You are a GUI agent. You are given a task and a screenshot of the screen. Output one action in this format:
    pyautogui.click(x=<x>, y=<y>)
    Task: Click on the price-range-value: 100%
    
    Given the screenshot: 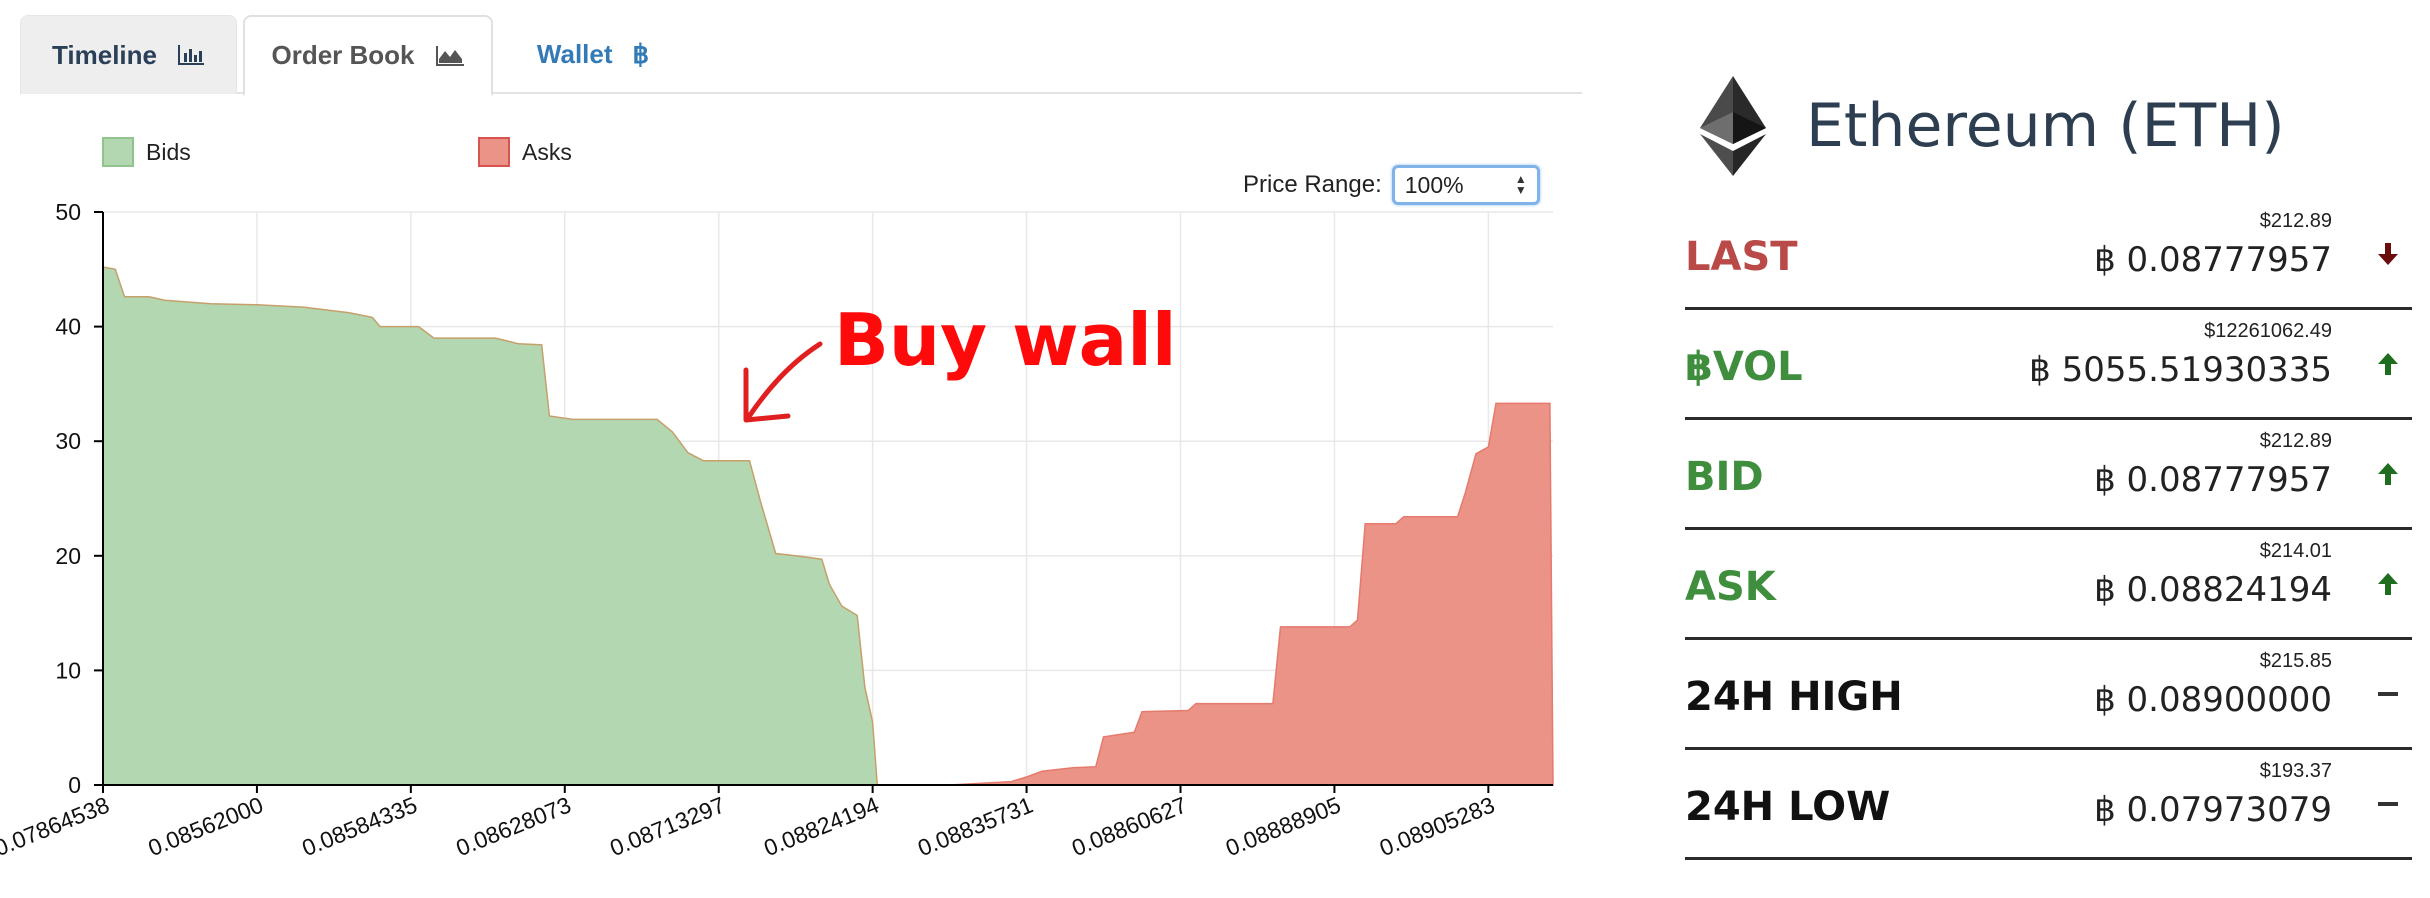 What is the action you would take?
    pyautogui.click(x=1434, y=184)
    